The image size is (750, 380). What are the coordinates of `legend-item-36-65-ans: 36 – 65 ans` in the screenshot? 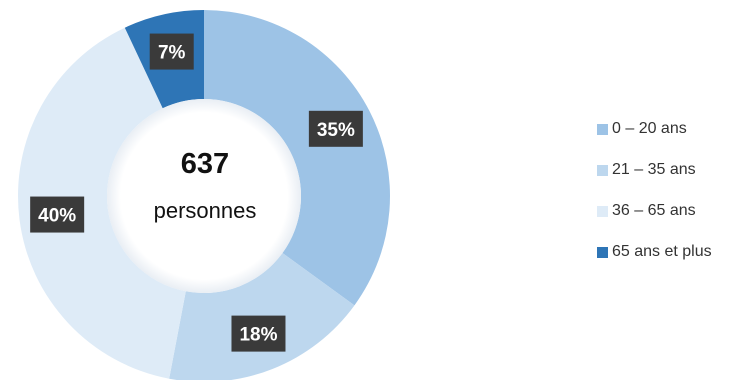 It's located at (654, 211).